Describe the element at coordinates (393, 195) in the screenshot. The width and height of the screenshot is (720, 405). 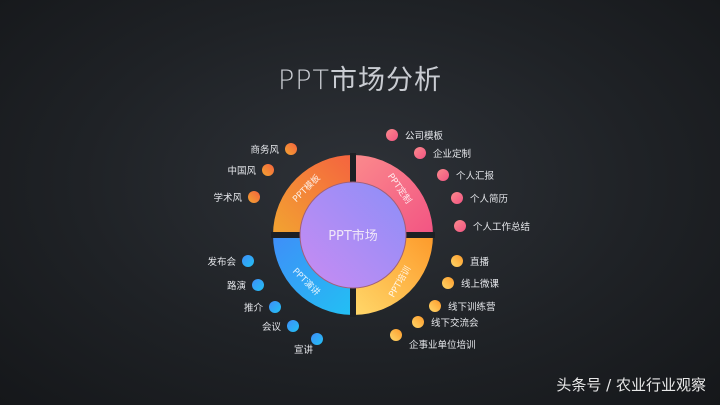
I see `segment-ppt-custom` at that location.